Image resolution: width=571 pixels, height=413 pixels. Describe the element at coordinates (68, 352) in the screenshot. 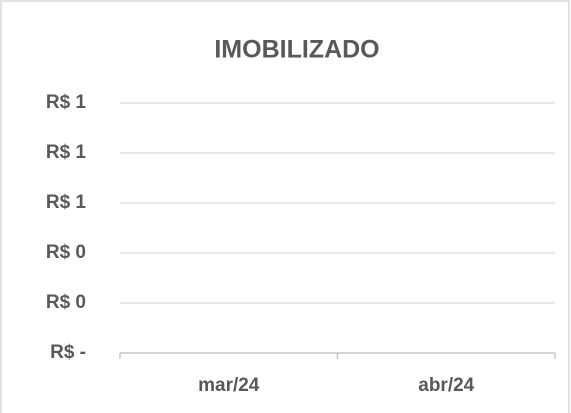

I see `y-tick-label: R$ -` at that location.